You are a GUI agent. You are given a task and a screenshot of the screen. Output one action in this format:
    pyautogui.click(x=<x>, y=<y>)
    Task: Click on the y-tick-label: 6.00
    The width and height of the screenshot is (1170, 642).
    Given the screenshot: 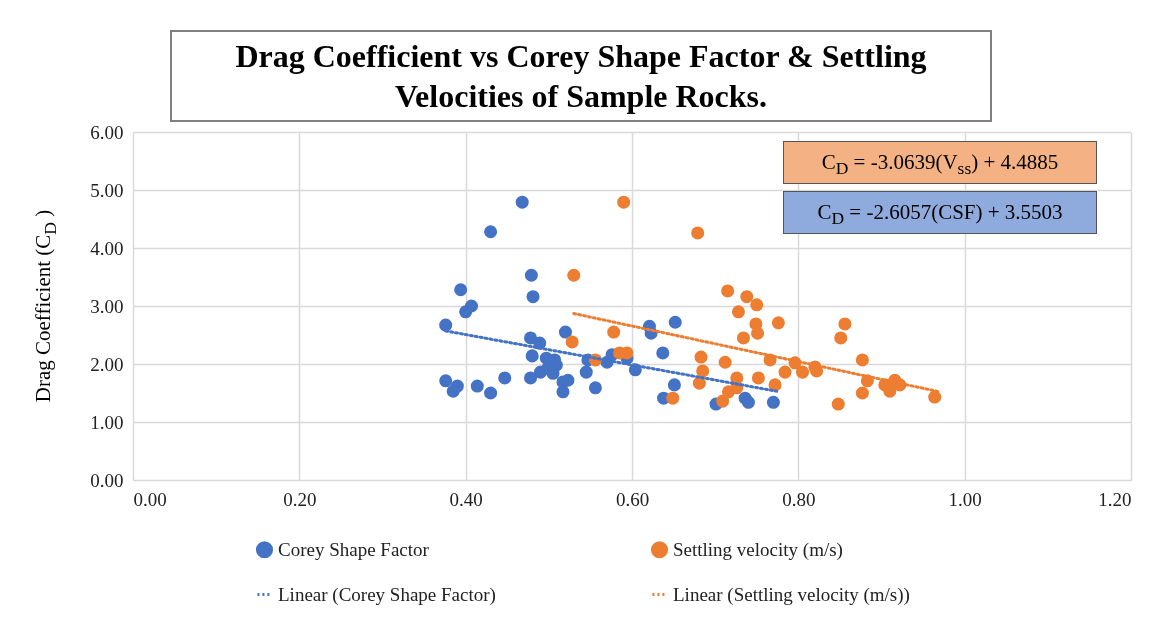 What is the action you would take?
    pyautogui.click(x=107, y=132)
    